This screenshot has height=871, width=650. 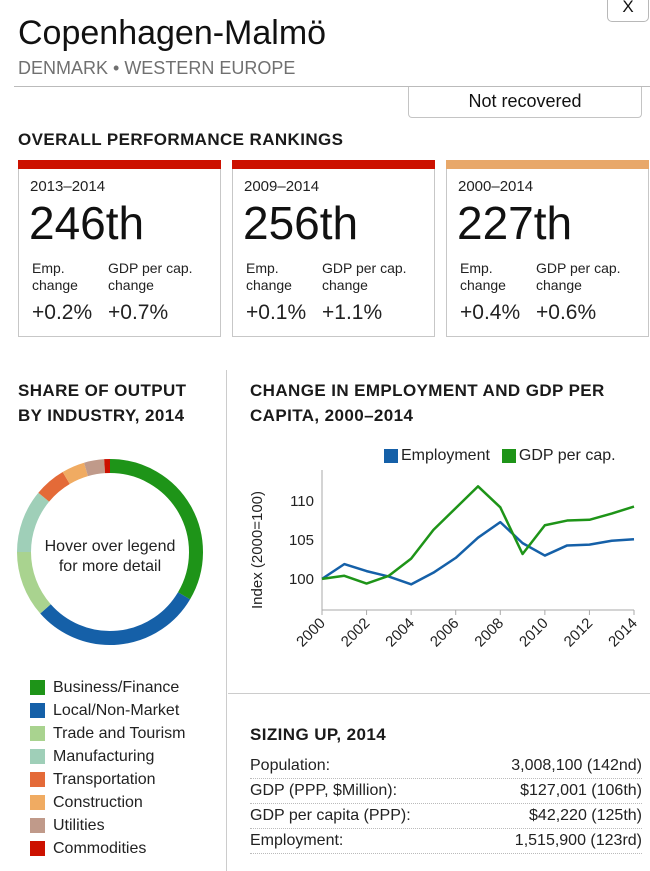 What do you see at coordinates (446, 816) in the screenshot?
I see `table-row-gdp-per-capita: GDP per capita (PPP): $42,220 (125th)` at bounding box center [446, 816].